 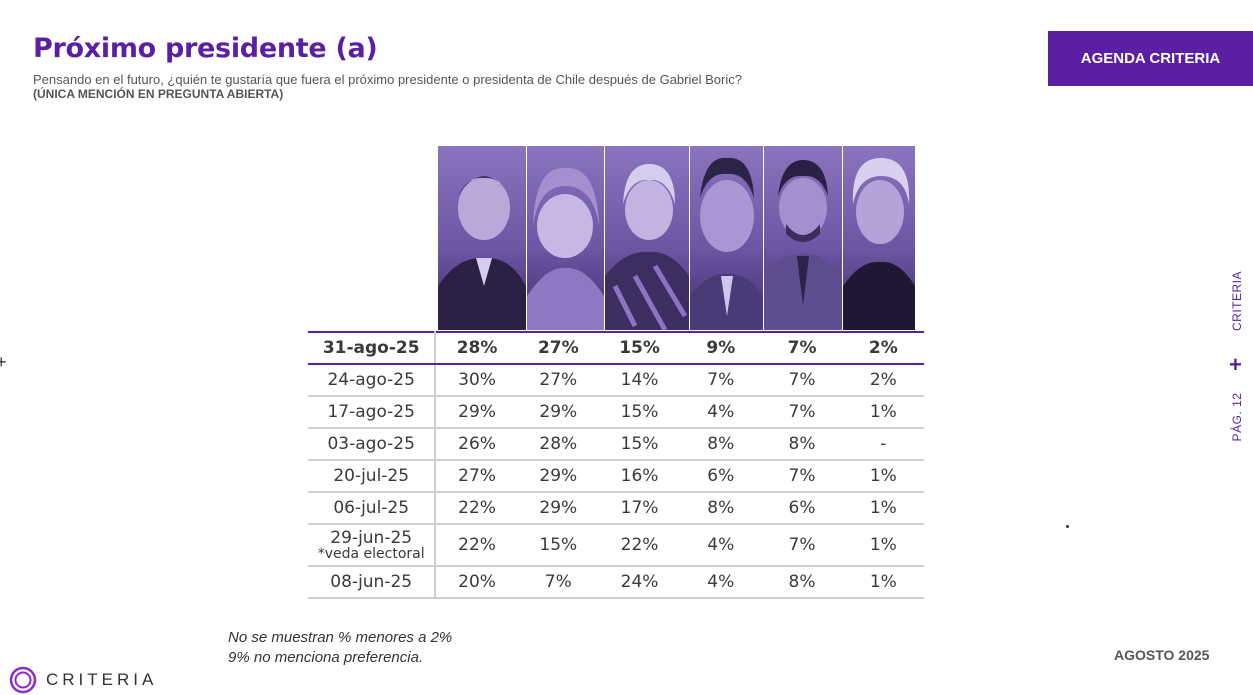 I want to click on row-date: 17-ago-25, so click(x=372, y=412).